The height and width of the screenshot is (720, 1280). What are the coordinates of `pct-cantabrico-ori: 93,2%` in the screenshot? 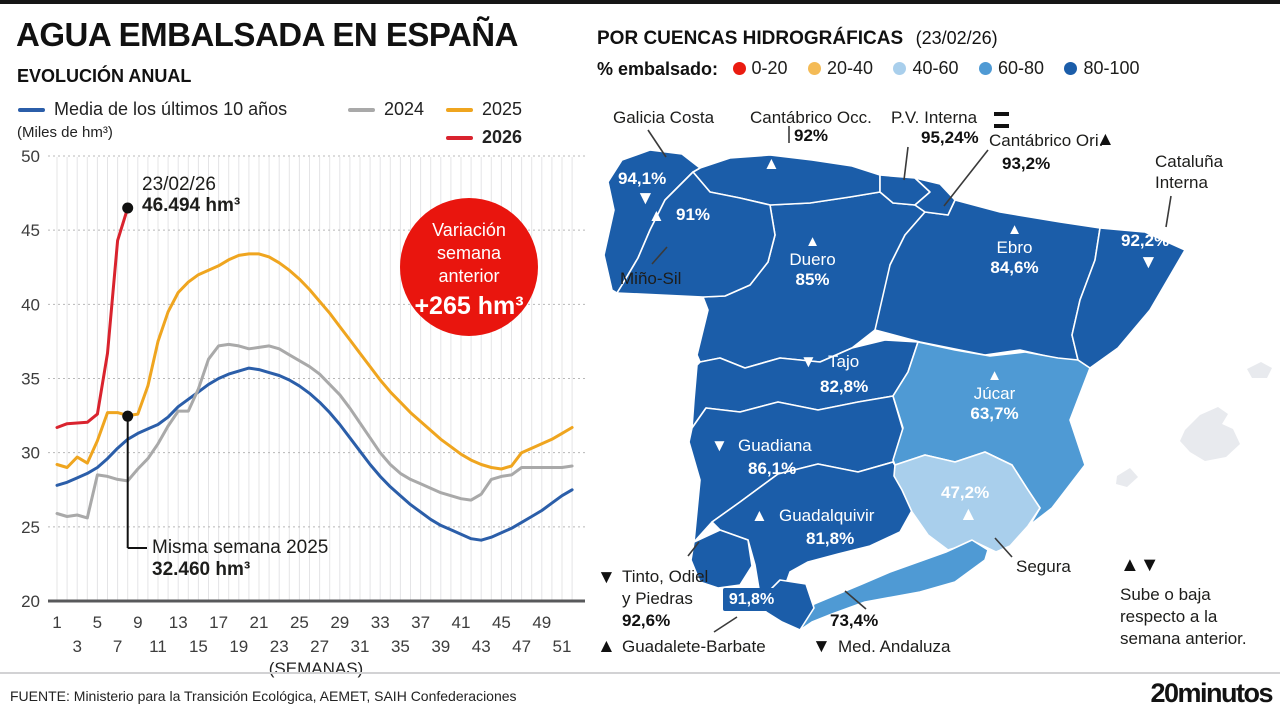 It's located at (1026, 163).